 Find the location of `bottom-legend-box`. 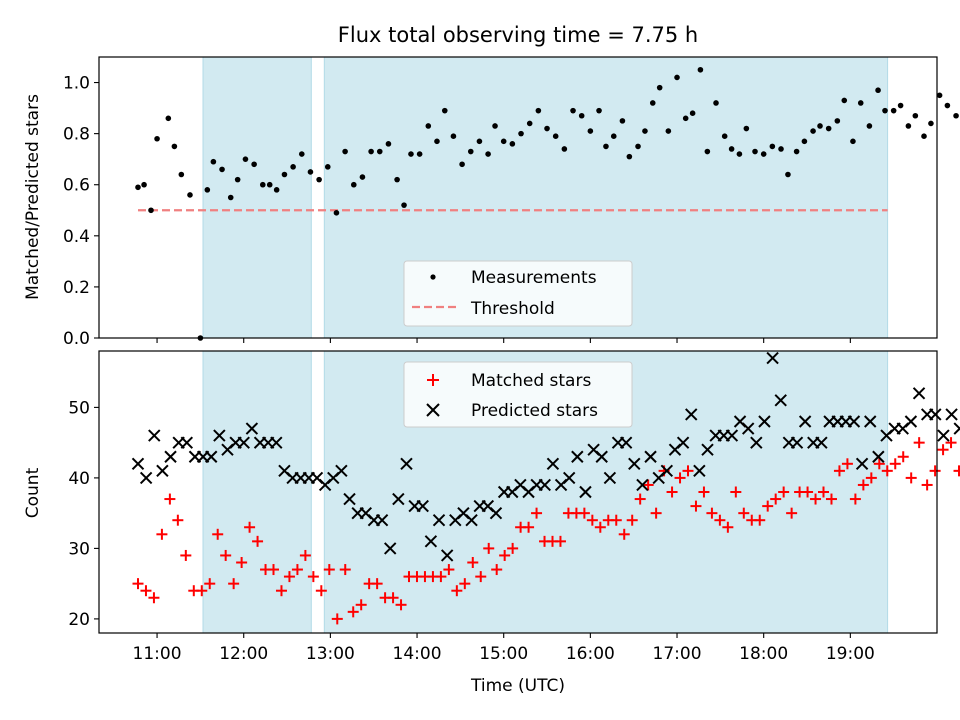

bottom-legend-box is located at coordinates (518, 394).